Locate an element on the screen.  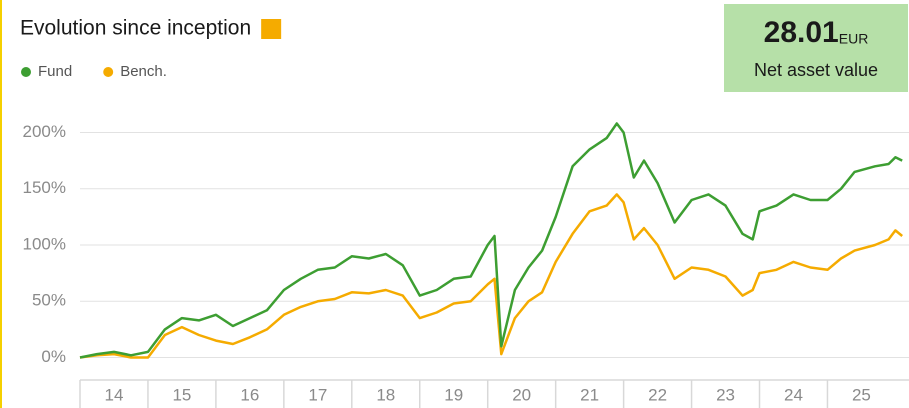
legend-label: Bench. is located at coordinates (143, 71).